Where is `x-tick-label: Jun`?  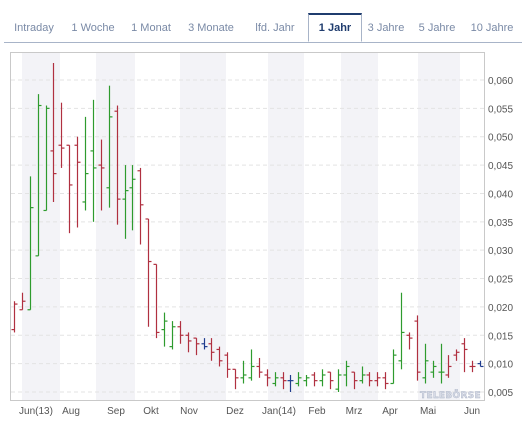 x-tick-label: Jun is located at coordinates (472, 411).